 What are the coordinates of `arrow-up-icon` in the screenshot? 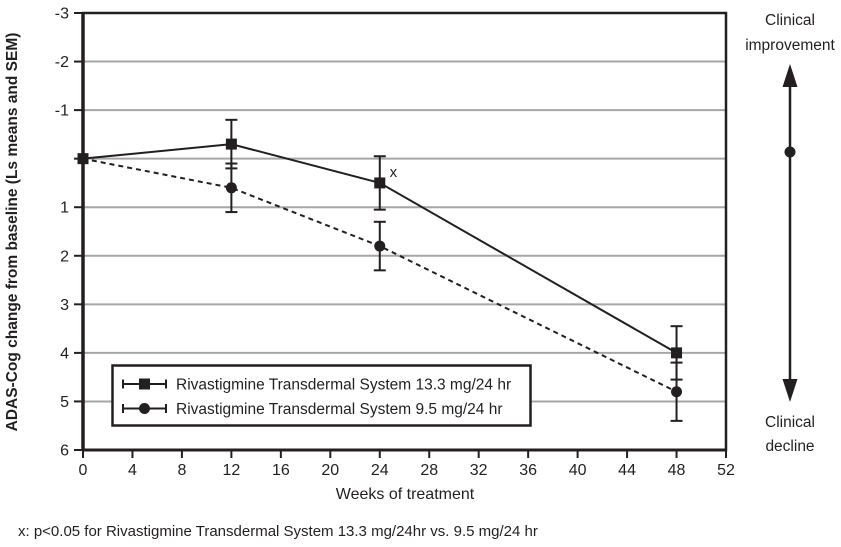 It's located at (790, 75).